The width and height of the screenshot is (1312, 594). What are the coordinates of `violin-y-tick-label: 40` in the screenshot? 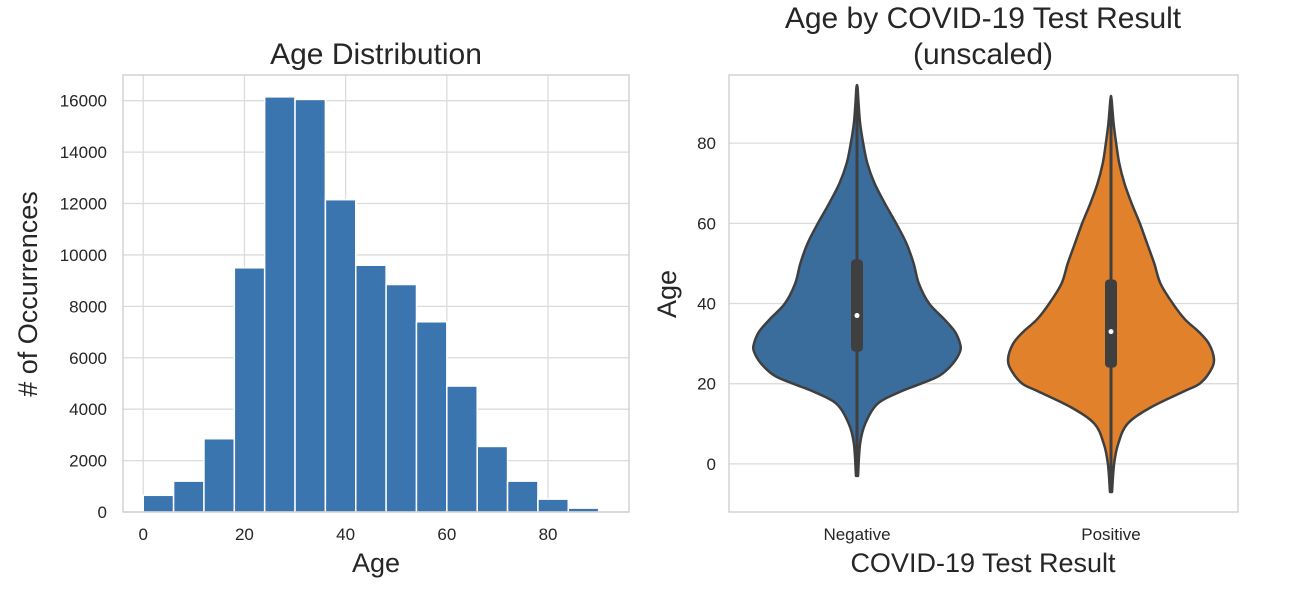 It's located at (706, 304).